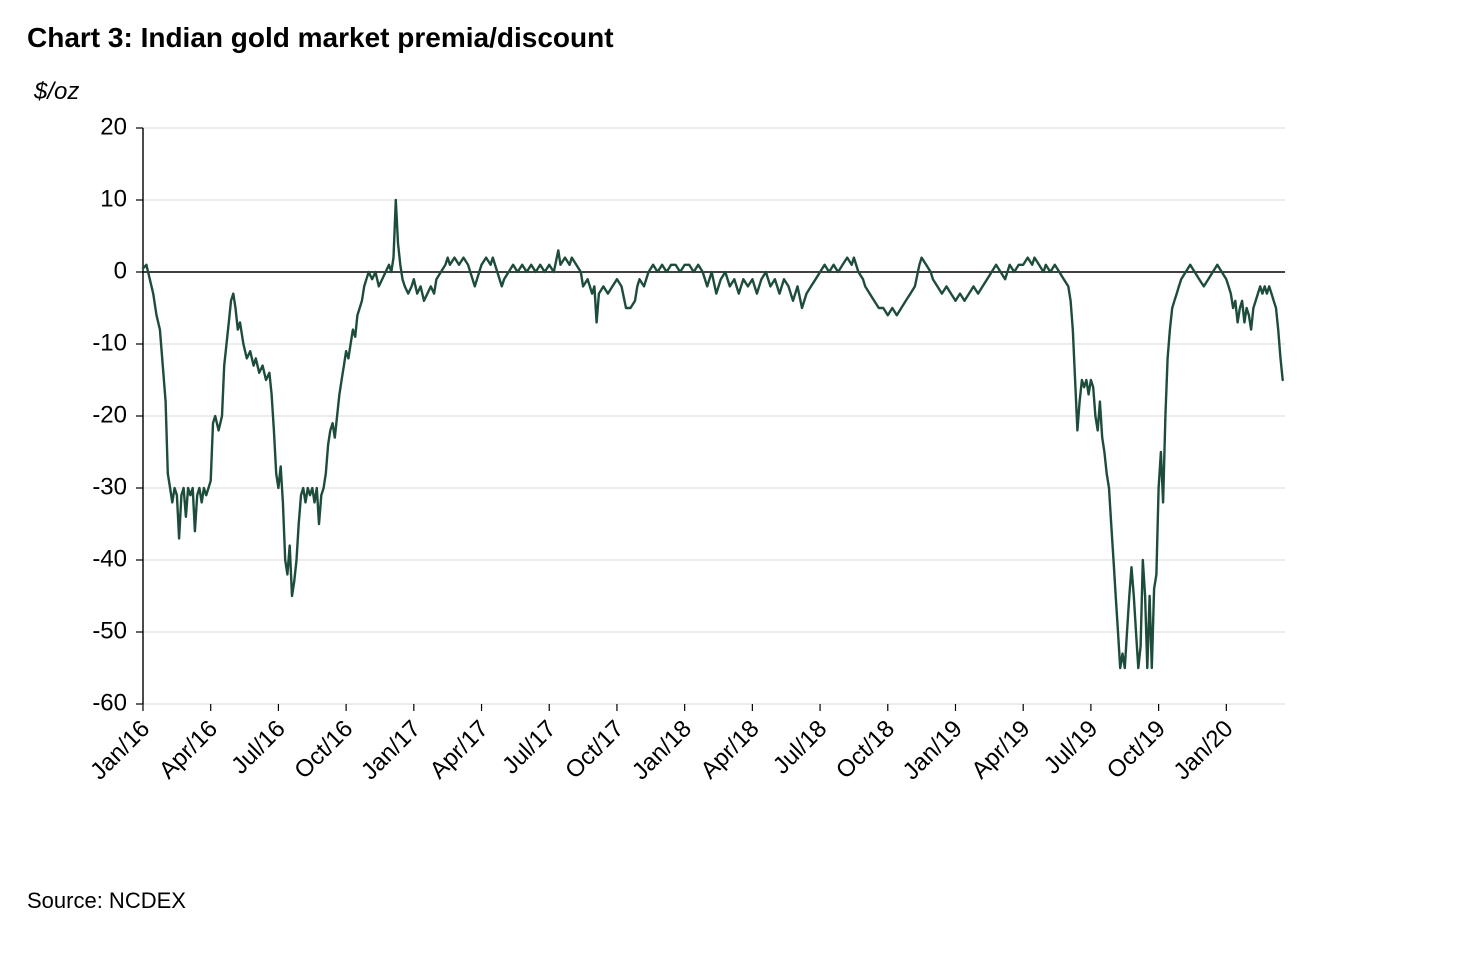 Image resolution: width=1458 pixels, height=964 pixels. I want to click on x-tick-label: Oct/19, so click(1136, 749).